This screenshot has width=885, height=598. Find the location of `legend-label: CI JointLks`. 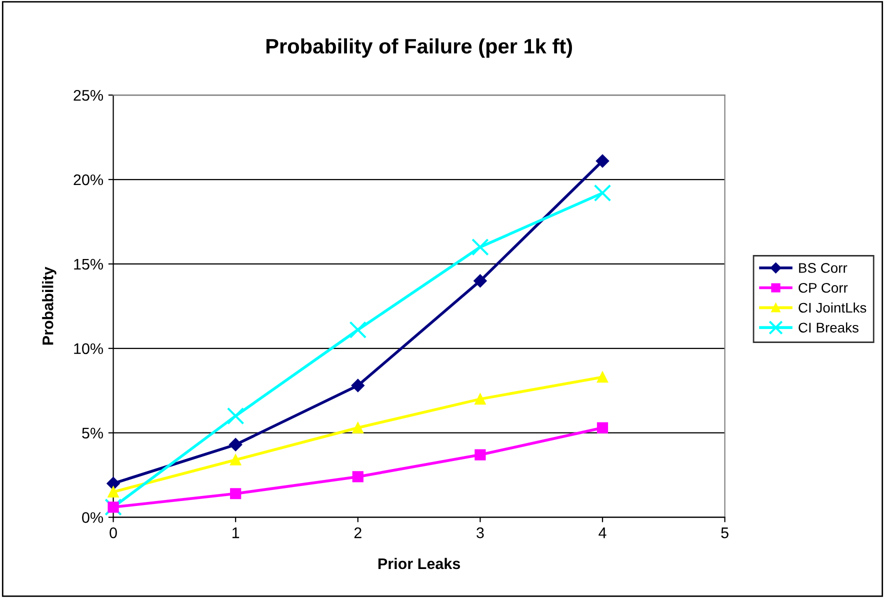

legend-label: CI JointLks is located at coordinates (832, 307).